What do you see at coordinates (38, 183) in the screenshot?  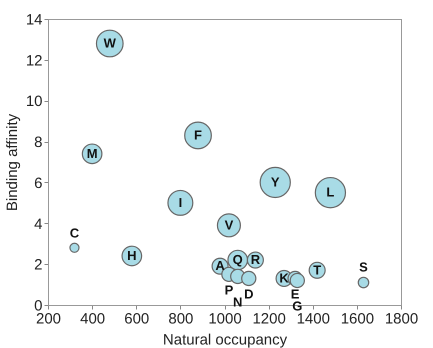 I see `y-tick-label: 6` at bounding box center [38, 183].